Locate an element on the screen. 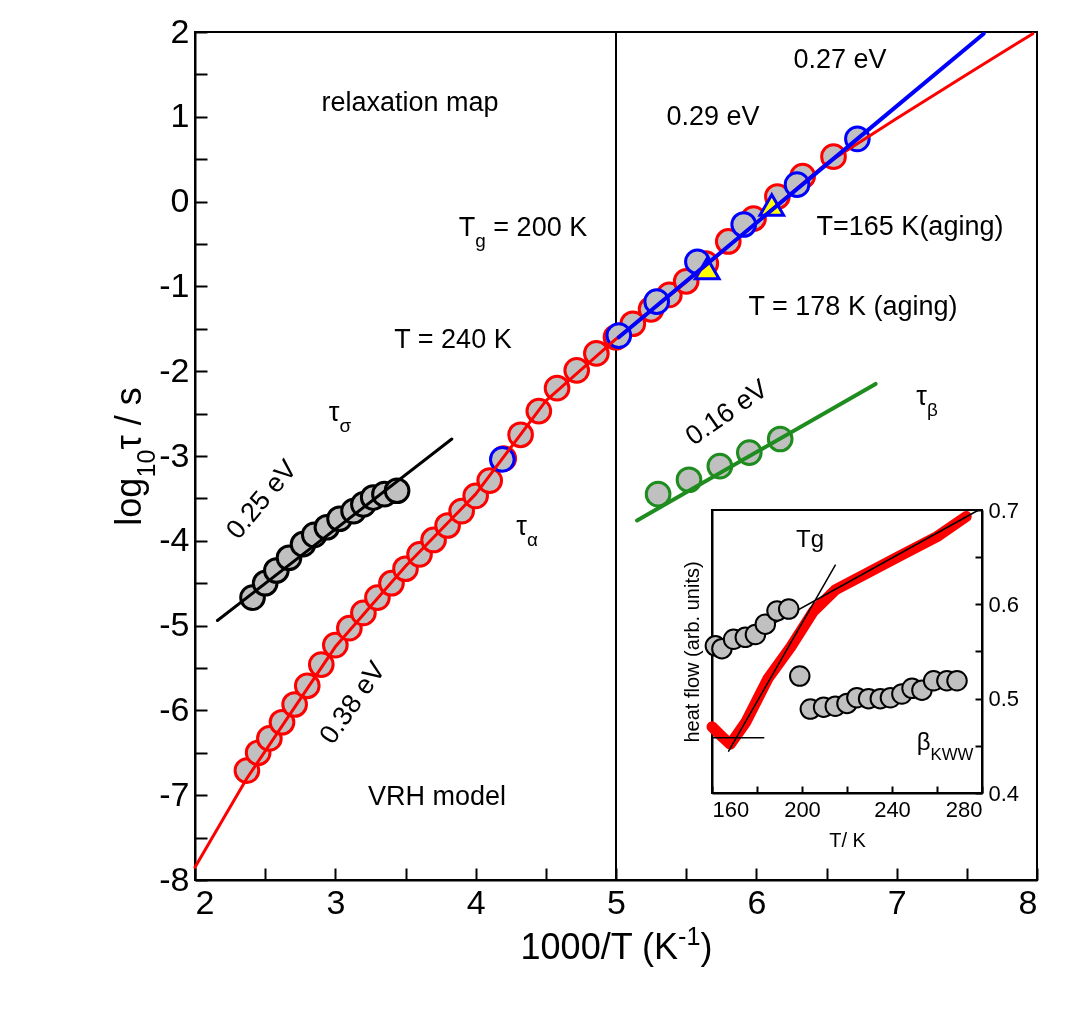 The width and height of the screenshot is (1065, 1023). y-tick-label: -3 is located at coordinates (174, 454).